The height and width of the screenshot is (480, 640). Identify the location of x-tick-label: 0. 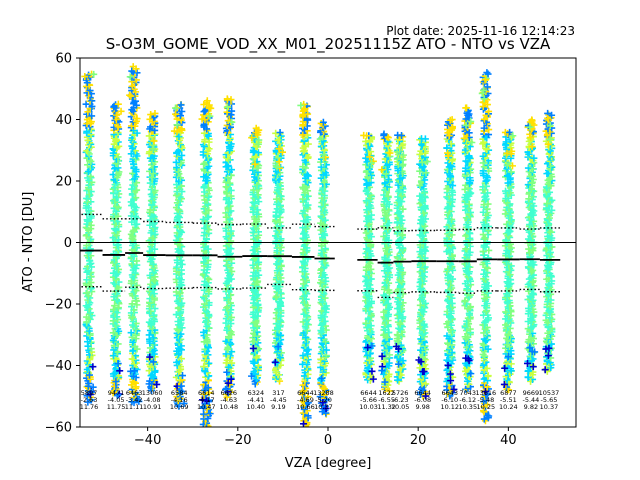
(328, 440).